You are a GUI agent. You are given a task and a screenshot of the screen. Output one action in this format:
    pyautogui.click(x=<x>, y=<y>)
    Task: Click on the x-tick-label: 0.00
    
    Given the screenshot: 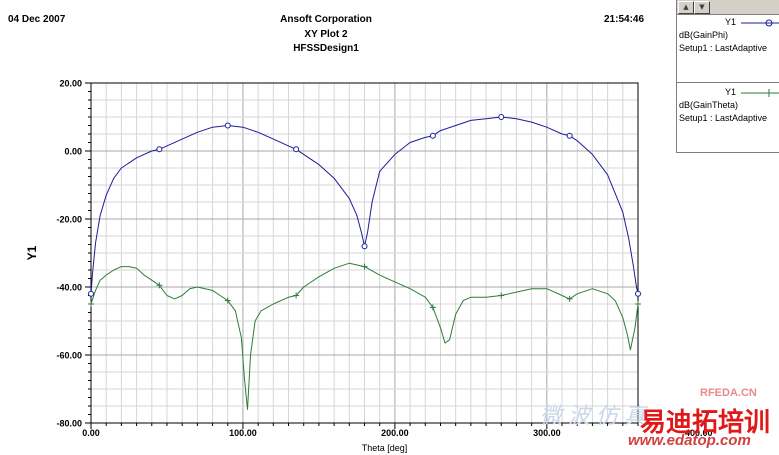 What is the action you would take?
    pyautogui.click(x=91, y=433)
    